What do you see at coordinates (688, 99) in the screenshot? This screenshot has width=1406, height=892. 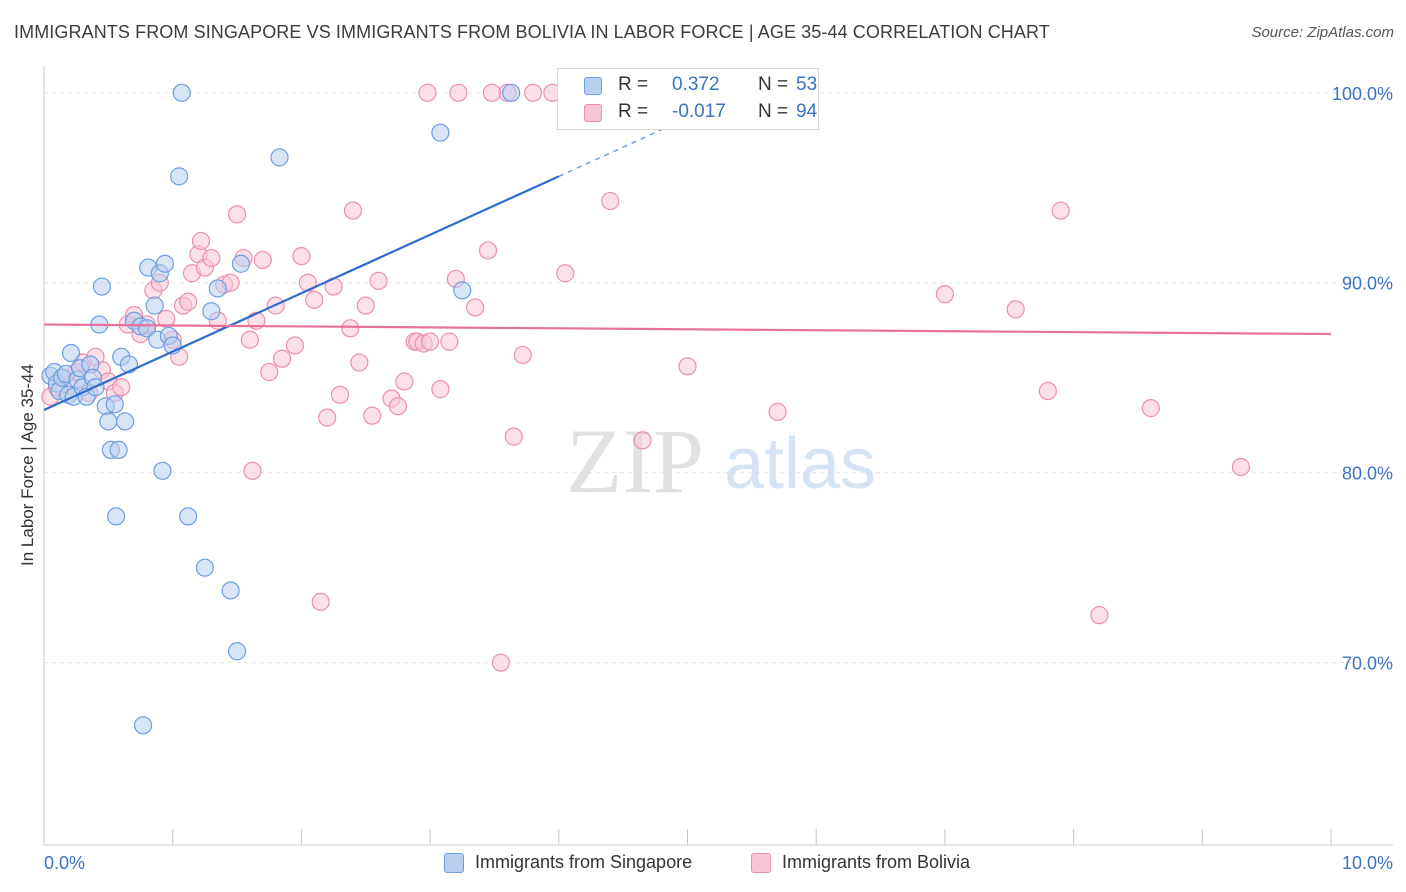 I see `correlation-legend: R = 0.372 N = 53 R = -0.017 N = 94` at bounding box center [688, 99].